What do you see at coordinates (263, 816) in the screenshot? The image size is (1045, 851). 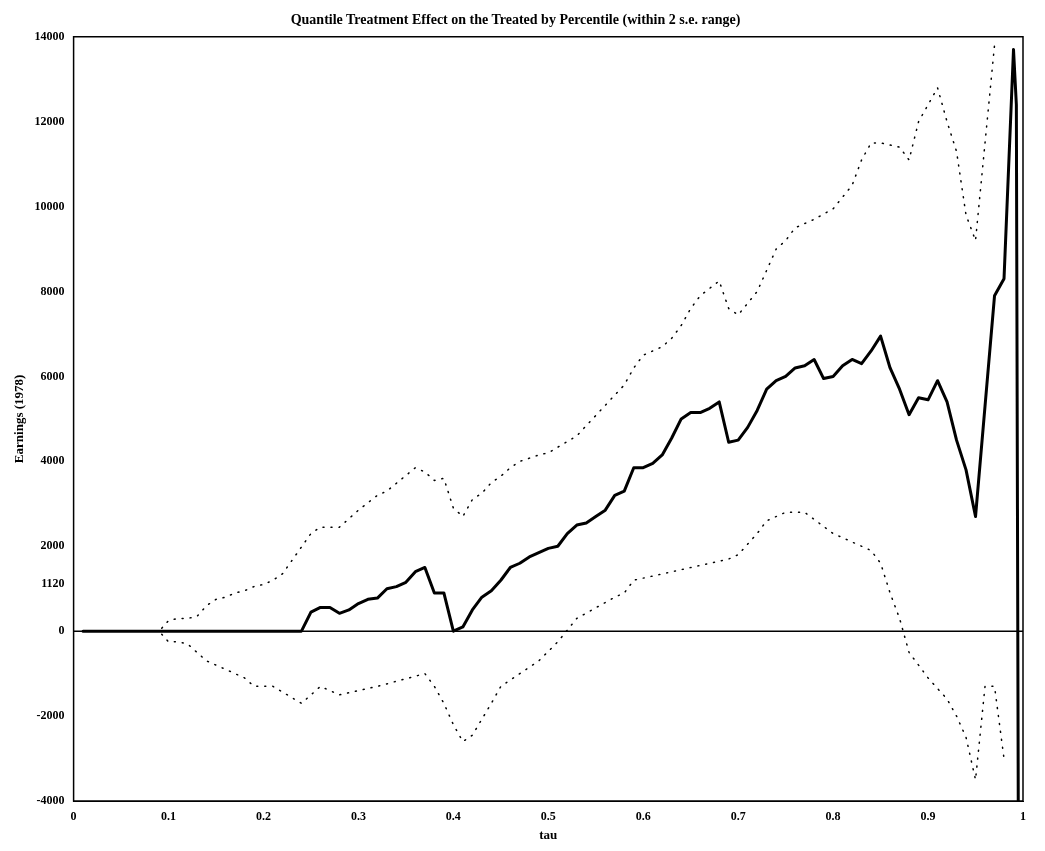 I see `x-tick-label: 0.2` at bounding box center [263, 816].